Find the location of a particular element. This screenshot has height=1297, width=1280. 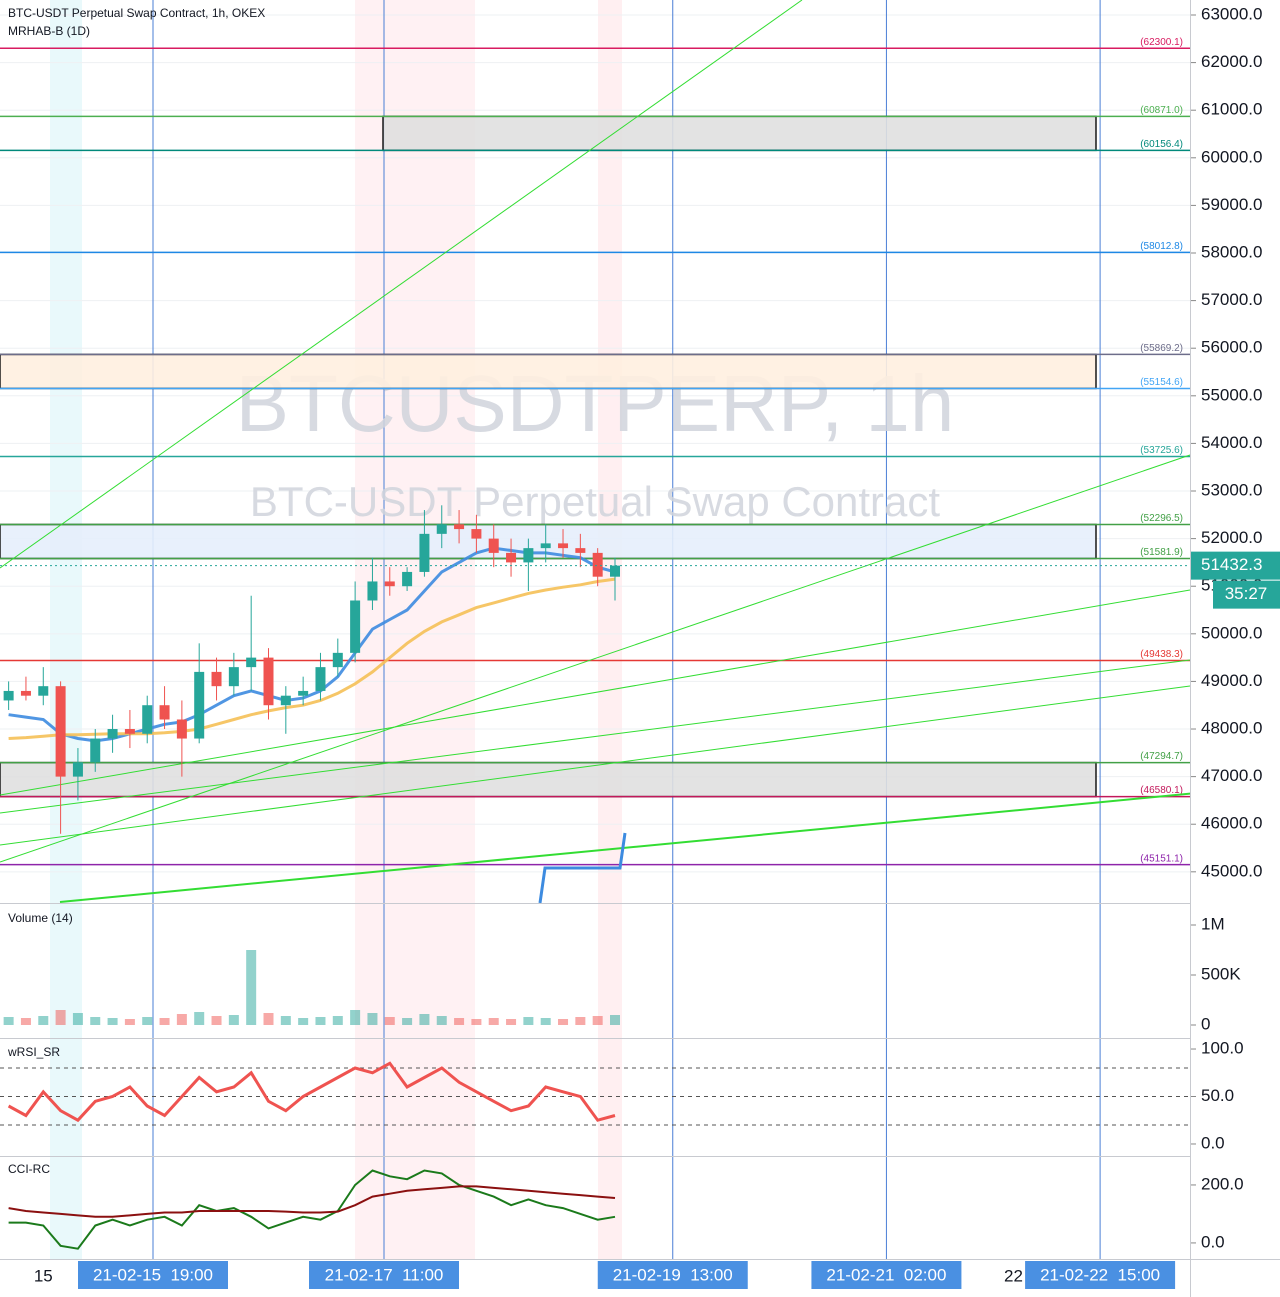

y-tick-label: 62000.0 is located at coordinates (1231, 61).